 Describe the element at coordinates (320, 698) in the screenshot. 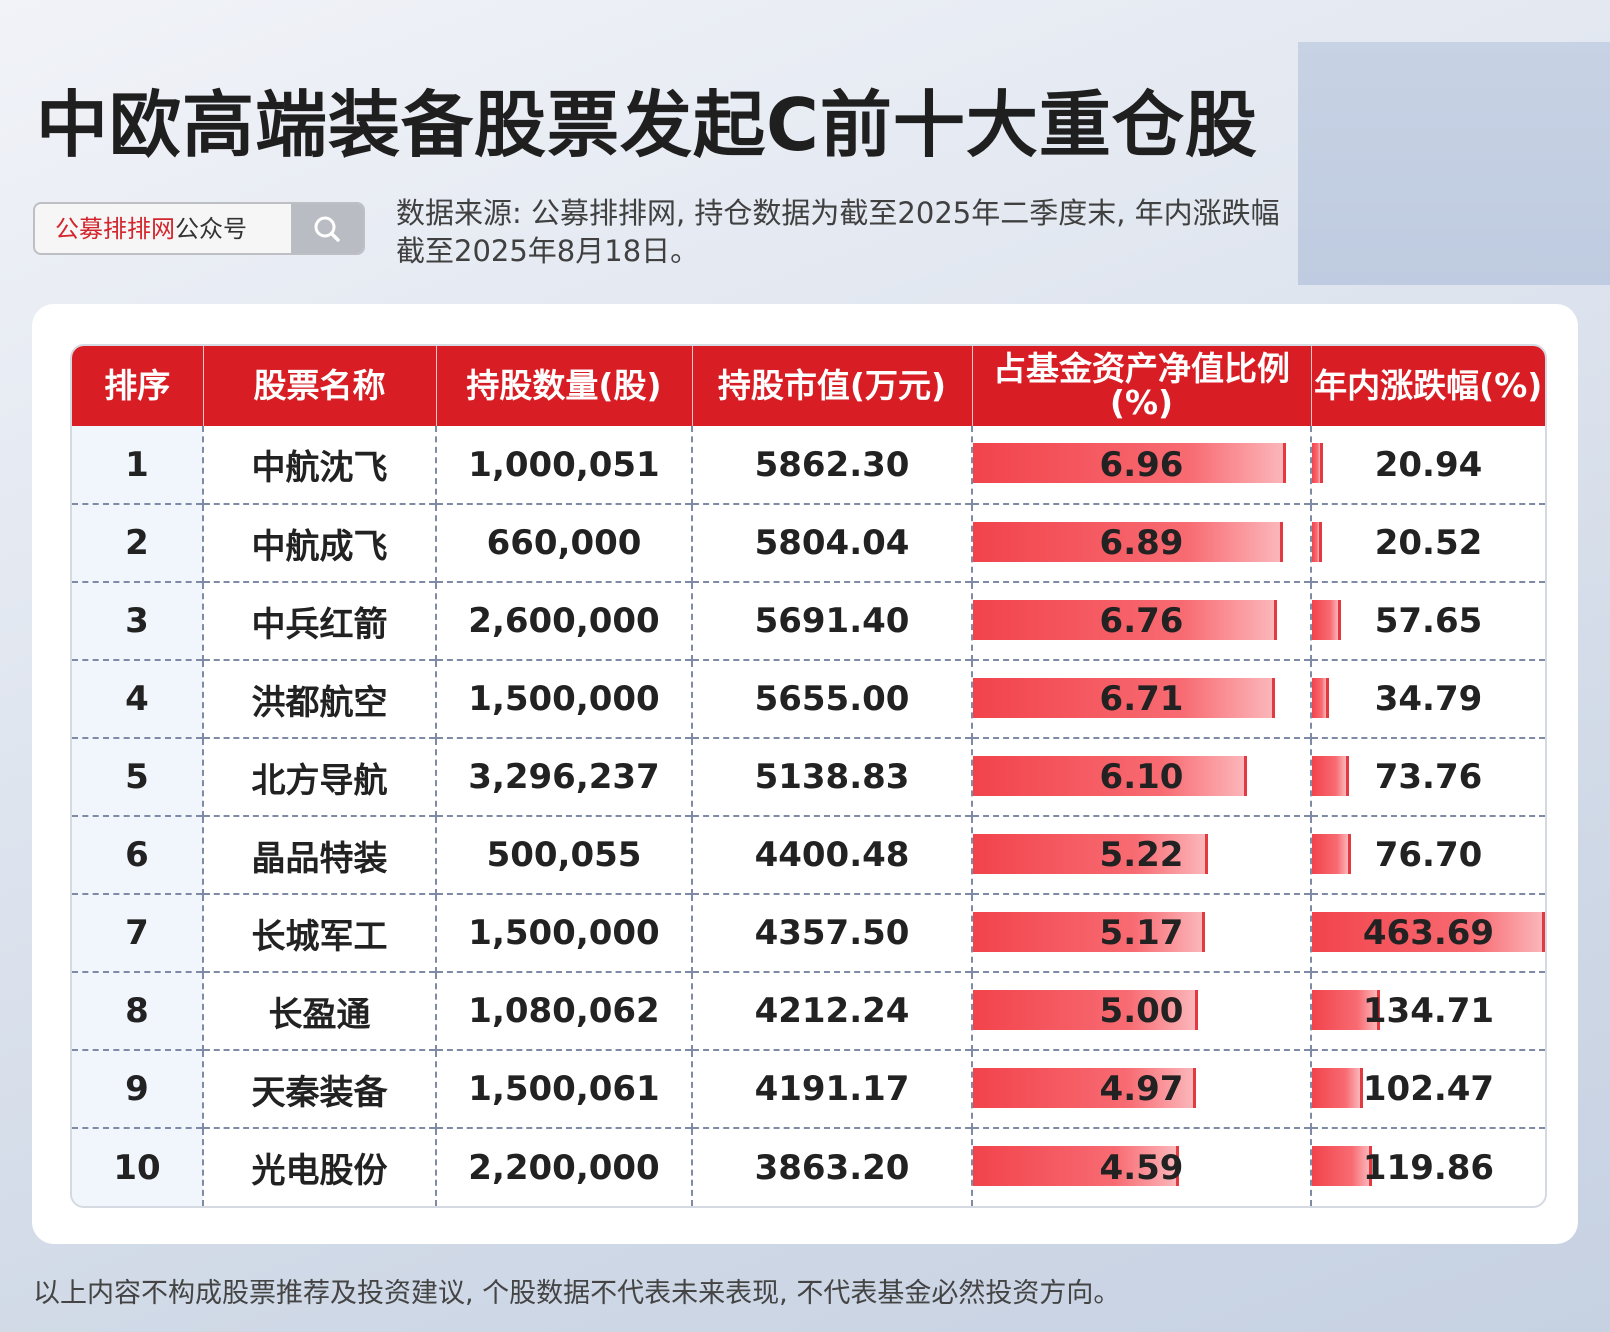

I see `stock-name-cell: 洪都航空` at that location.